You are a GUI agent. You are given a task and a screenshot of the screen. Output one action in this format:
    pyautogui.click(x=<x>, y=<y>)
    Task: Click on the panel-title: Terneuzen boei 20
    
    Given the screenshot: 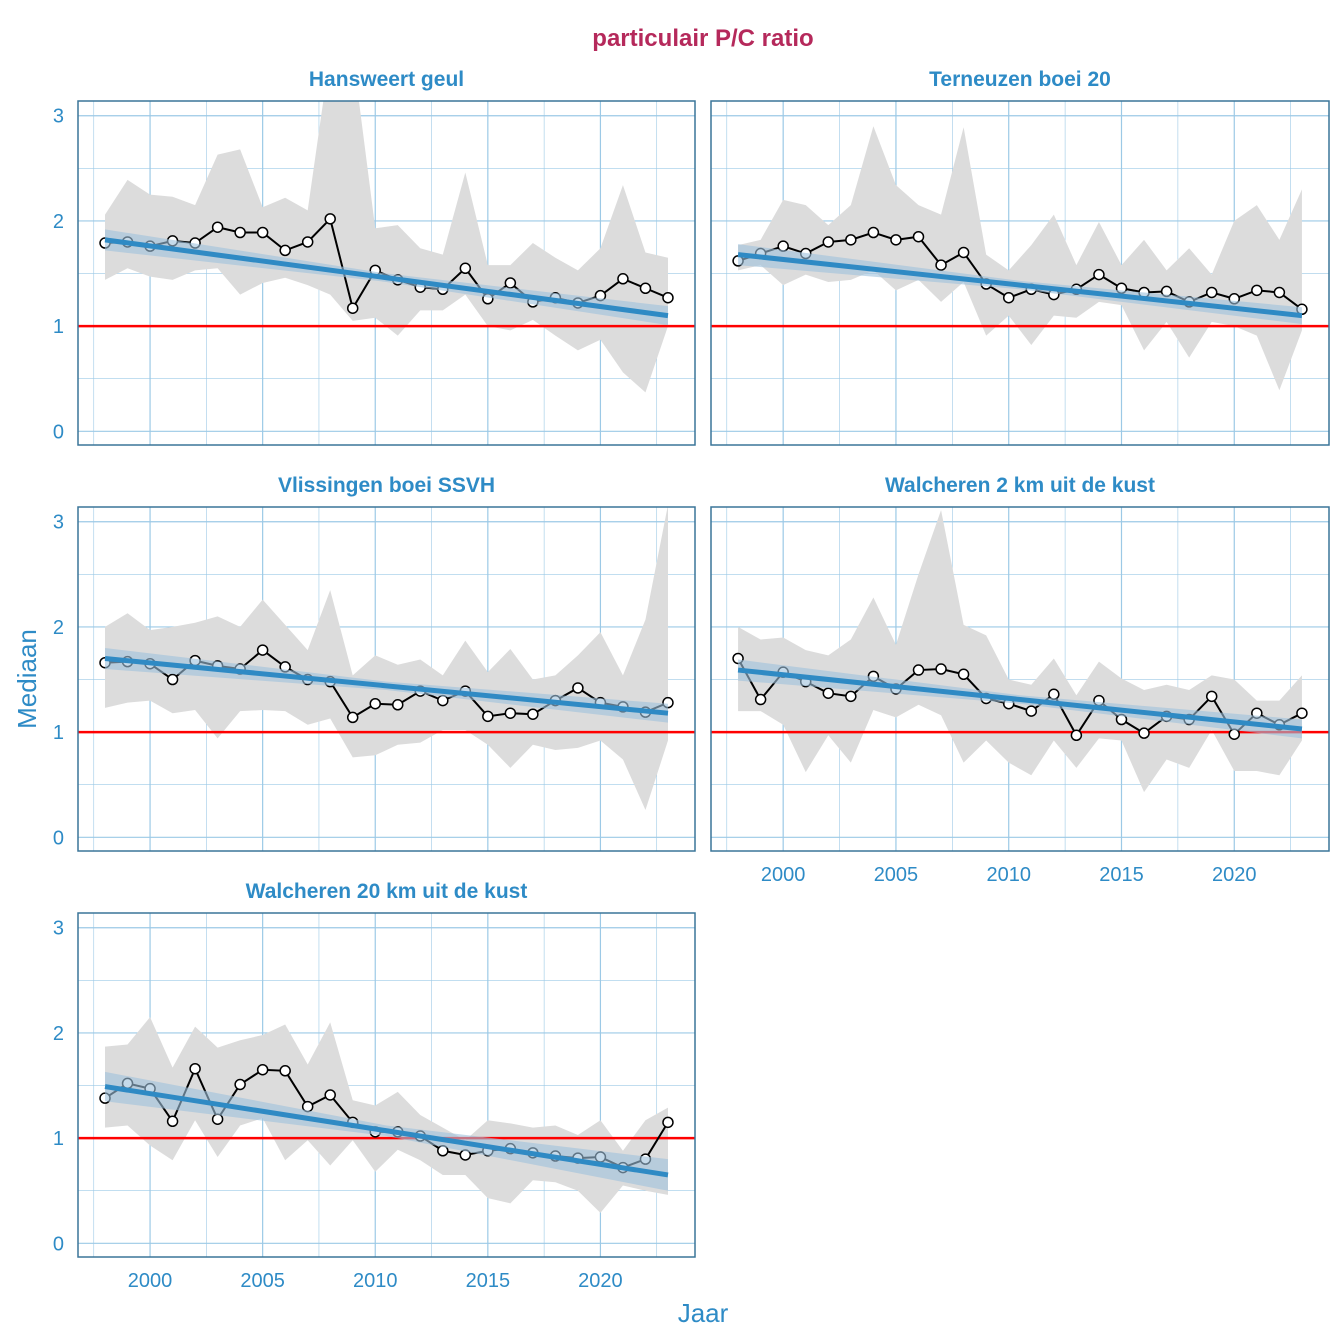 What is the action you would take?
    pyautogui.click(x=1020, y=79)
    